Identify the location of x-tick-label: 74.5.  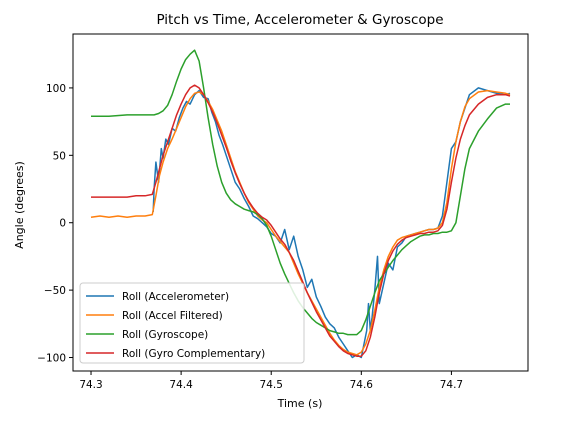
(271, 385).